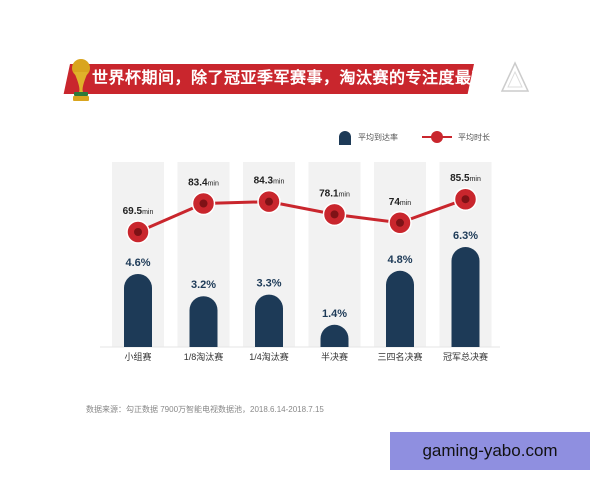  Describe the element at coordinates (490, 451) in the screenshot. I see `watermark: gaming-yabo.com` at that location.